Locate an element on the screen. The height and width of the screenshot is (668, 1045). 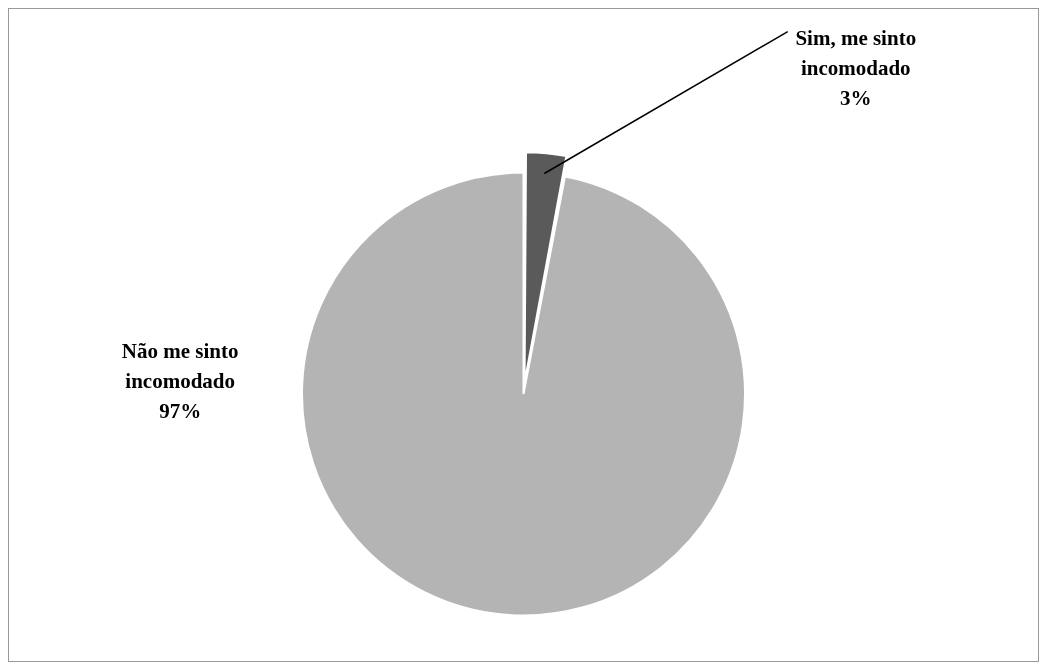
data-label: 3% is located at coordinates (856, 98).